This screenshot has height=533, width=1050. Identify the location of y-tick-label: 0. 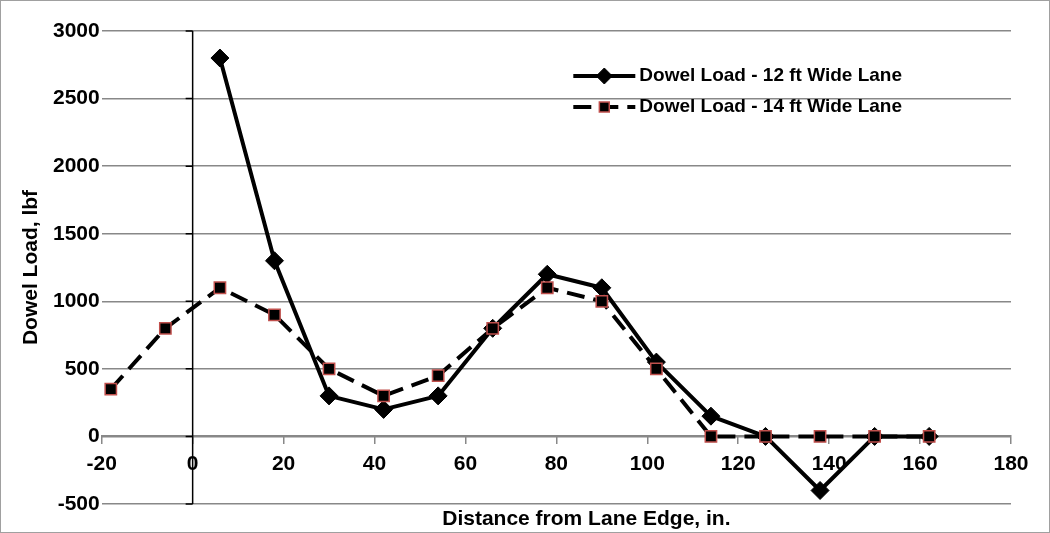
(94, 435).